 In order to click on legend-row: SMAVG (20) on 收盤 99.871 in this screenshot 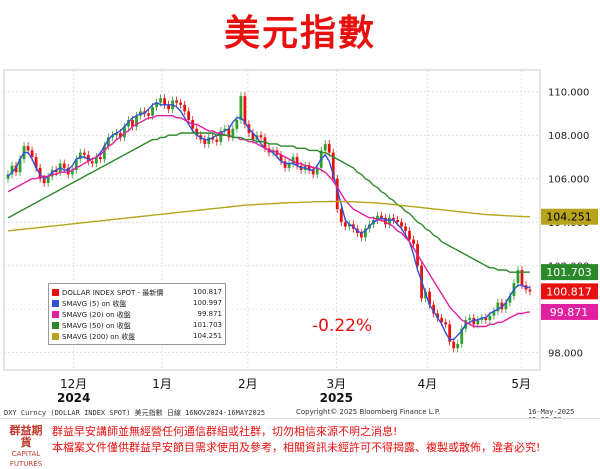, I will do `click(137, 315)`.